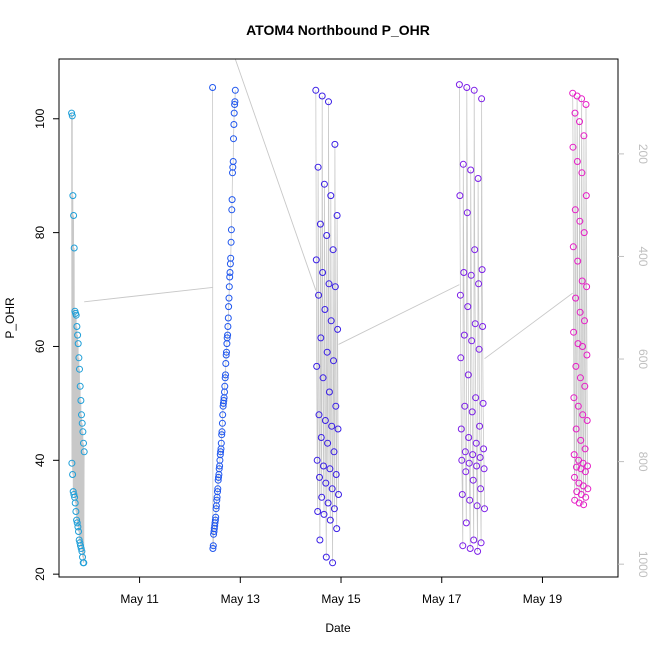 This screenshot has height=650, width=650. I want to click on x-tick-label: May 15, so click(341, 599).